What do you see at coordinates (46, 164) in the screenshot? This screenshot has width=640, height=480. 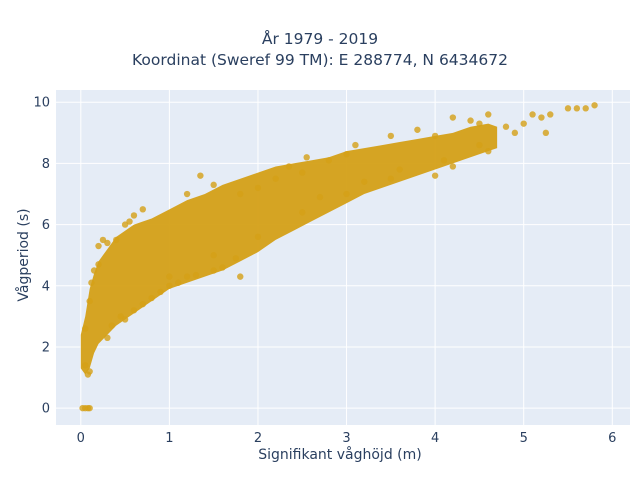 I see `y-tick-label: 8` at bounding box center [46, 164].